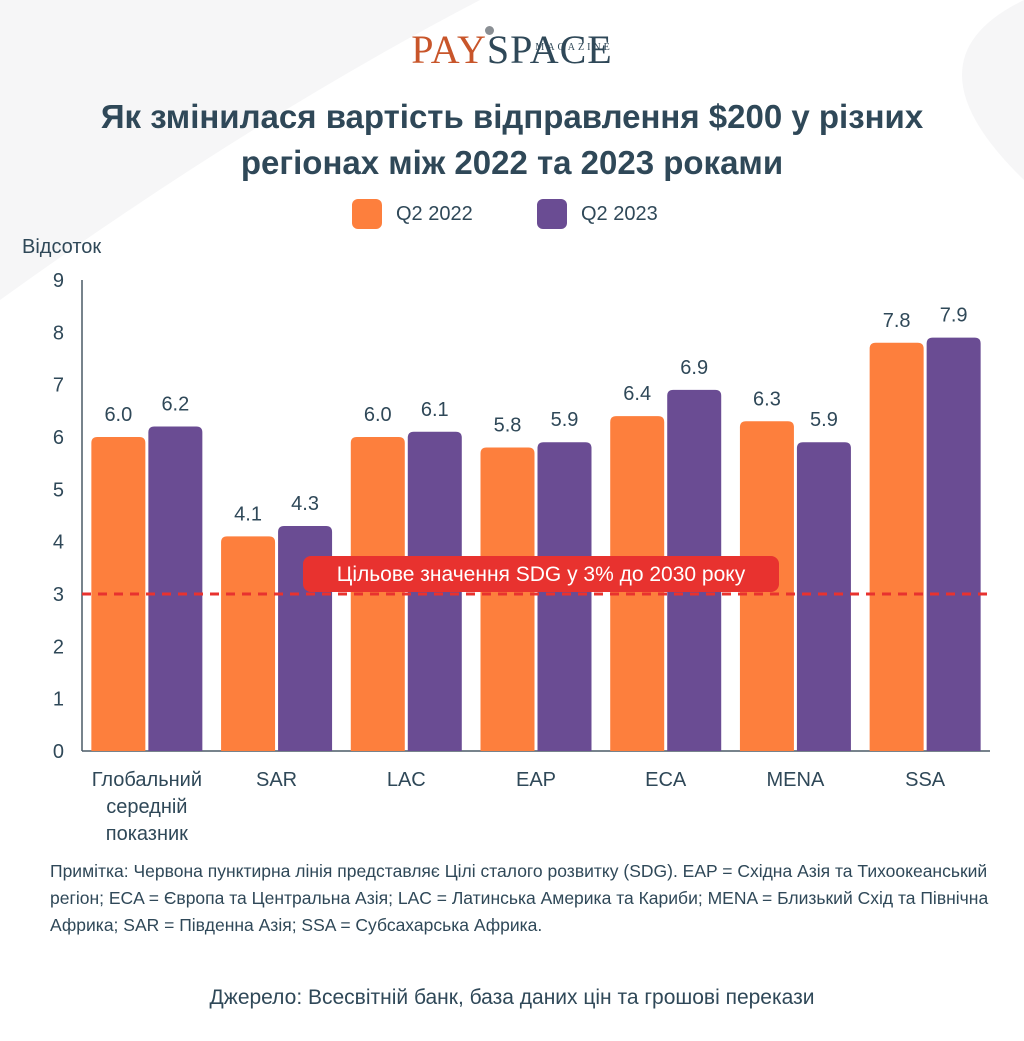 The image size is (1024, 1041). What do you see at coordinates (490, 30) in the screenshot?
I see `logo-dot-icon` at bounding box center [490, 30].